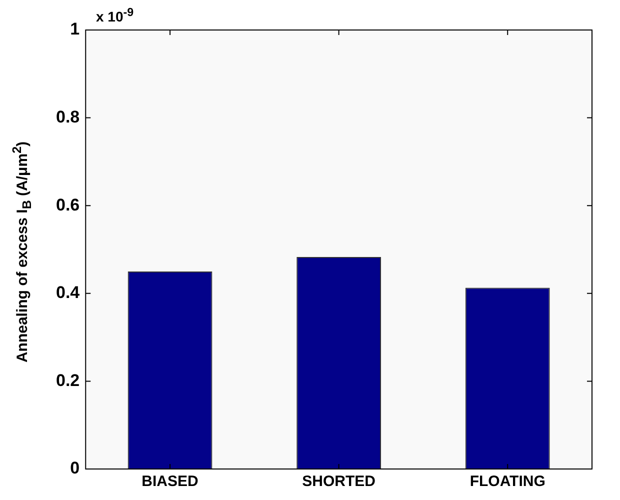 Image resolution: width=620 pixels, height=500 pixels. What do you see at coordinates (339, 481) in the screenshot?
I see `x-tick-label: SHORTED` at bounding box center [339, 481].